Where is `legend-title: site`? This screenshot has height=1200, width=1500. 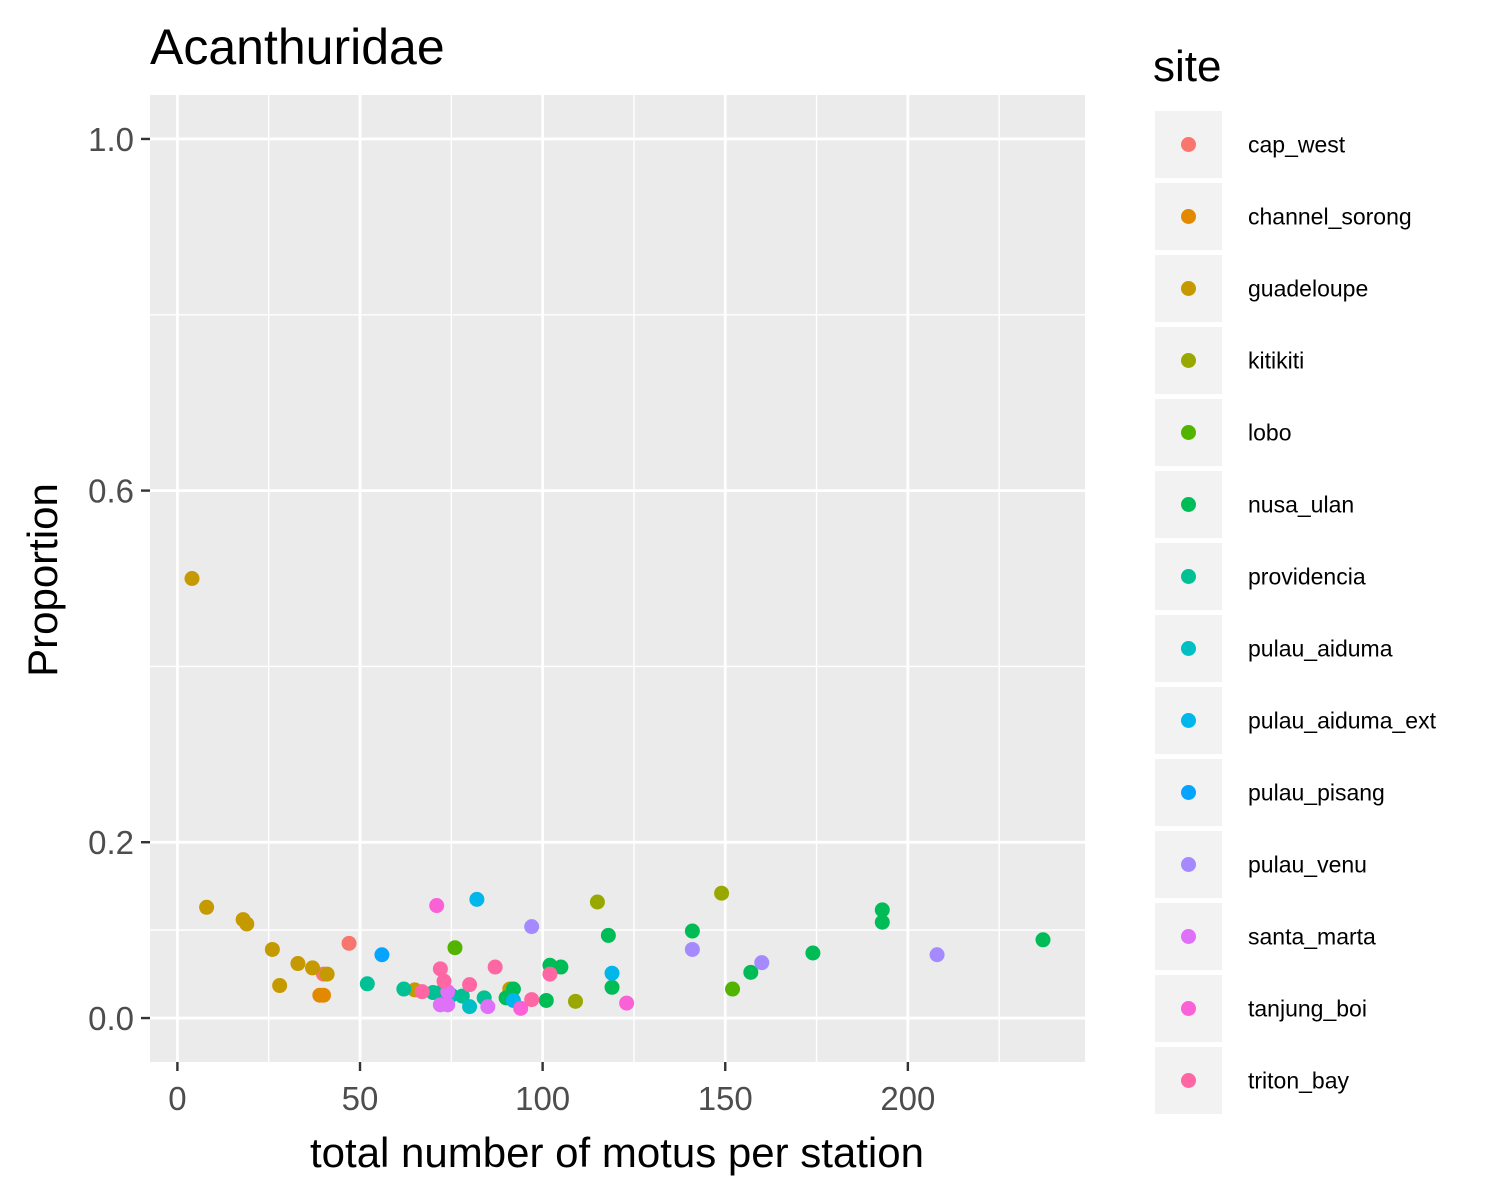 legend-title: site is located at coordinates (1187, 66).